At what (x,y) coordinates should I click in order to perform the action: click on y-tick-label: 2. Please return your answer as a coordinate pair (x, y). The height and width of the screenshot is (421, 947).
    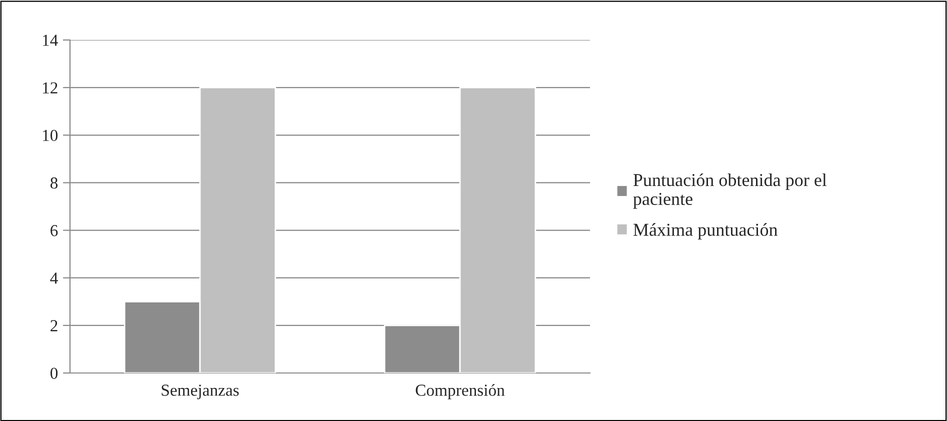
    Looking at the image, I should click on (54, 326).